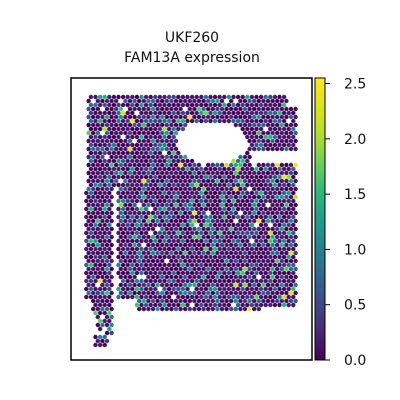 Image resolution: width=400 pixels, height=400 pixels. What do you see at coordinates (355, 195) in the screenshot?
I see `colorbar-tick-label: 1.5` at bounding box center [355, 195].